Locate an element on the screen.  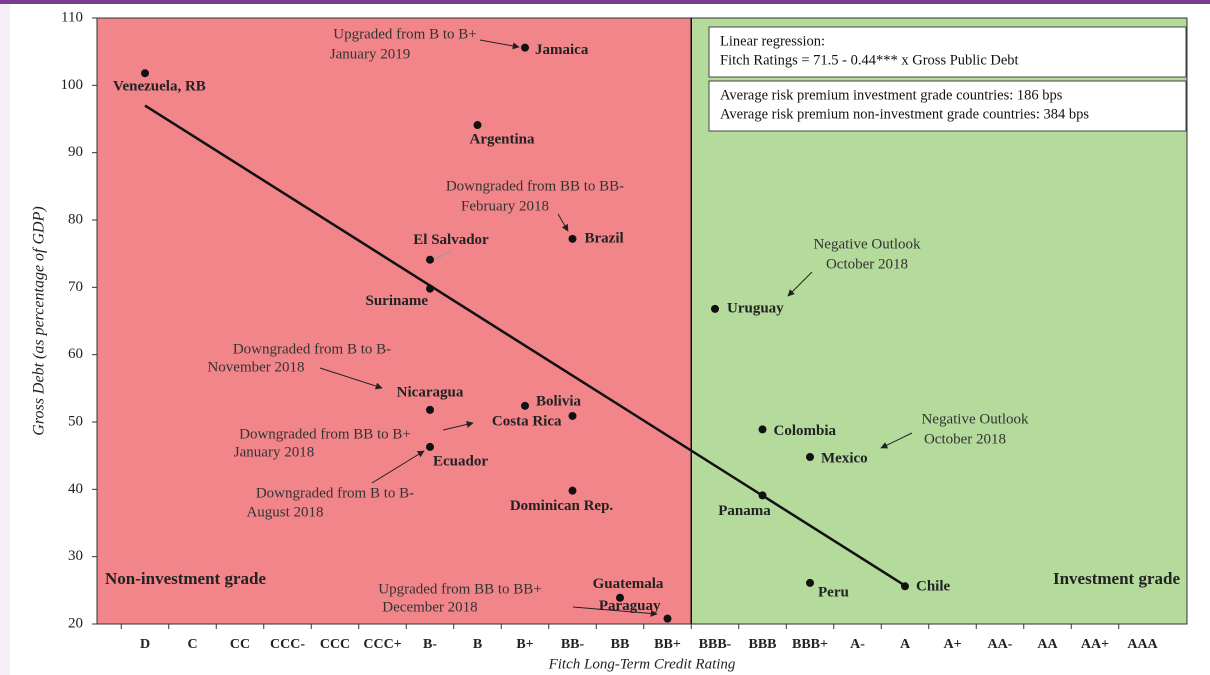
y-tick-label: 80 is located at coordinates (75, 219).